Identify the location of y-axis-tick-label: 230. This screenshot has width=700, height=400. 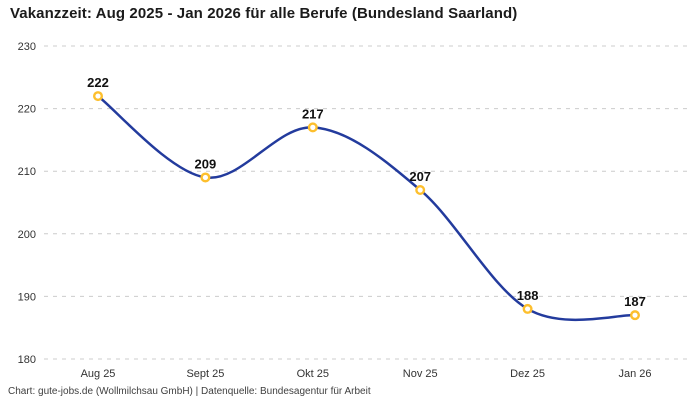
(27, 47).